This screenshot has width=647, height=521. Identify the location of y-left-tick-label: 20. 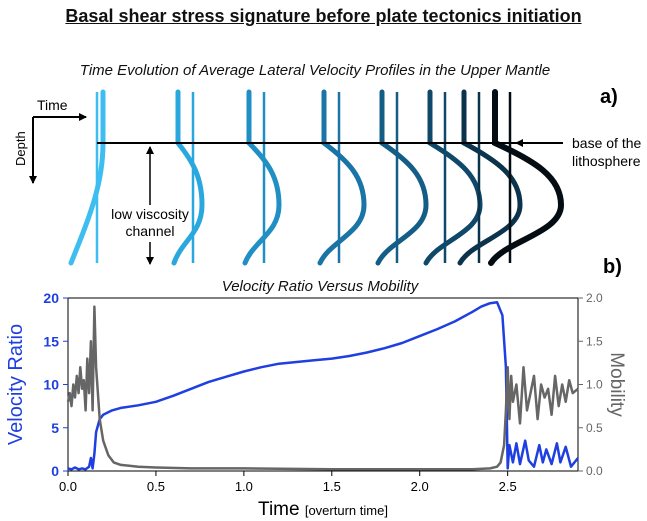
(51, 298).